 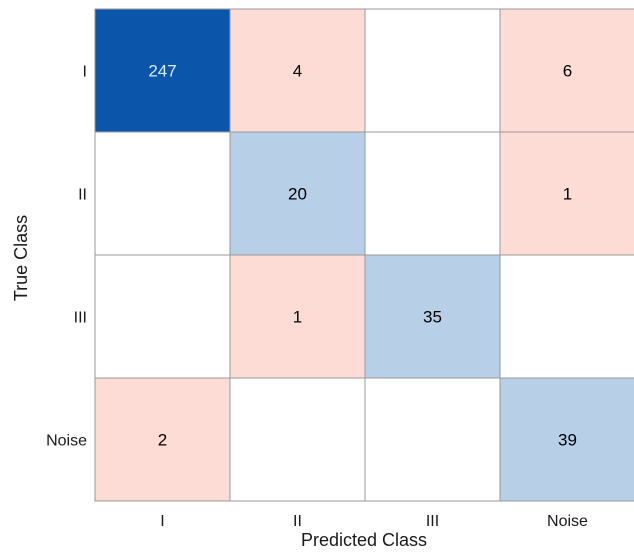 What do you see at coordinates (567, 71) in the screenshot?
I see `cell-value-label: 6` at bounding box center [567, 71].